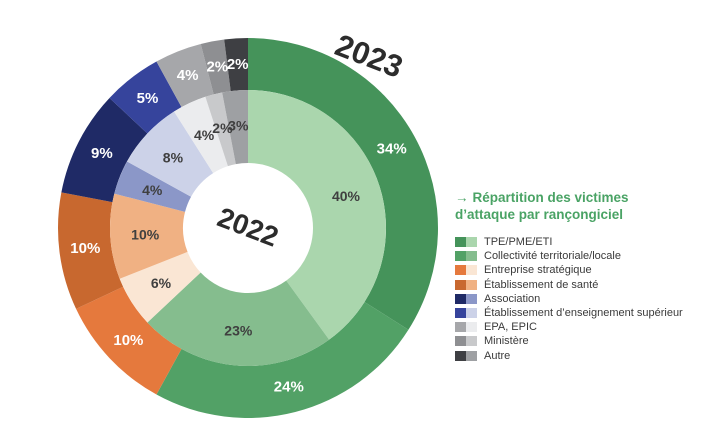 The image size is (720, 434). What do you see at coordinates (173, 158) in the screenshot?
I see `segment-label-2022-5: 8%` at bounding box center [173, 158].